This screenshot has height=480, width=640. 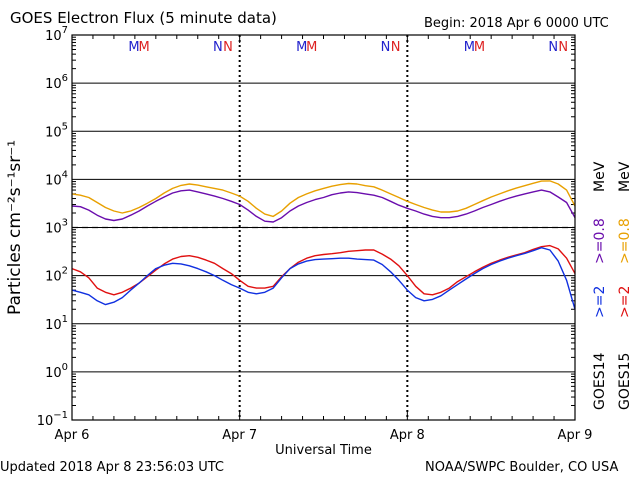 What do you see at coordinates (625, 241) in the screenshot?
I see `legend-goes15-ge08: >=0.8` at bounding box center [625, 241].